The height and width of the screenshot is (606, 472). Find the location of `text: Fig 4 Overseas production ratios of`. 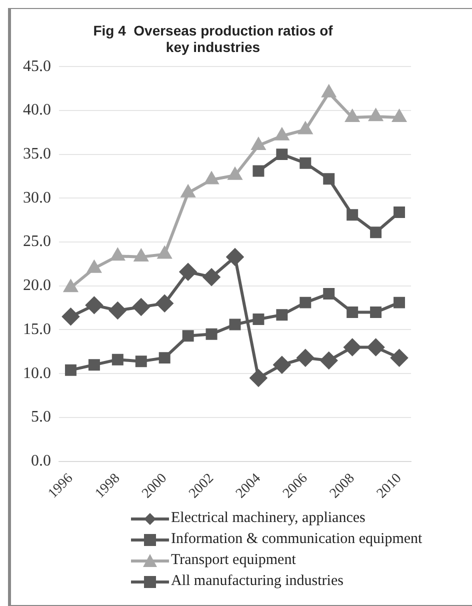

text: Fig 4 Overseas production ratios of is located at coordinates (213, 30).